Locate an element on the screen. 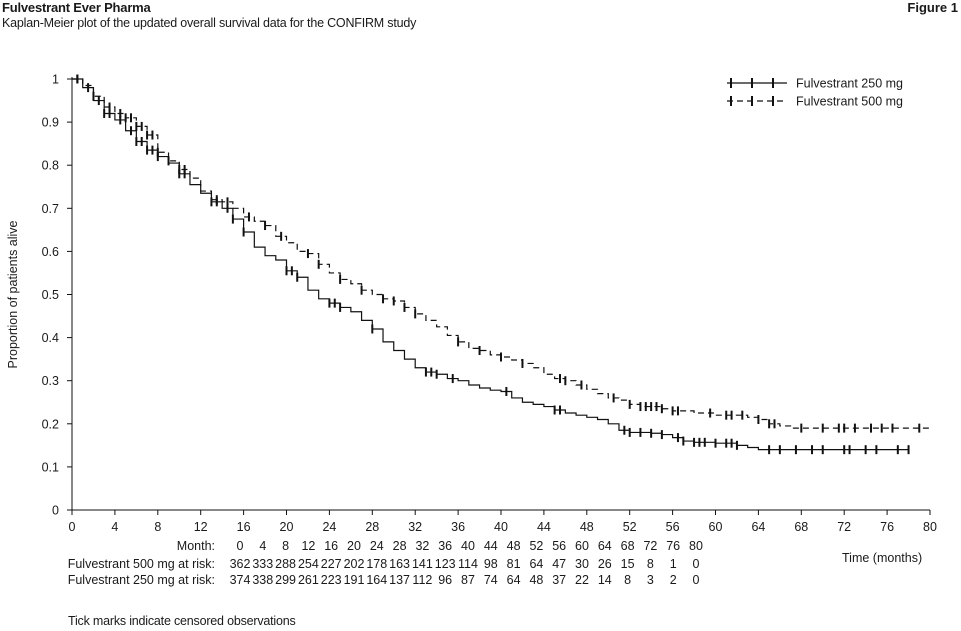  at-risk-month: 40 is located at coordinates (468, 546).